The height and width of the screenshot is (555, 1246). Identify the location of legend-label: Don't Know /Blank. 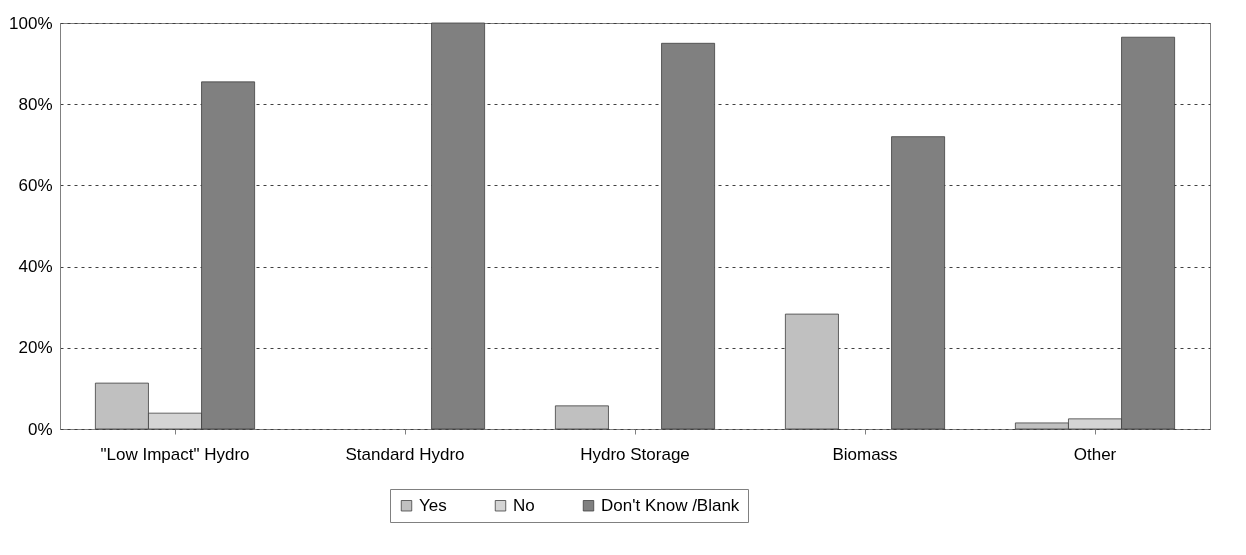
(670, 505).